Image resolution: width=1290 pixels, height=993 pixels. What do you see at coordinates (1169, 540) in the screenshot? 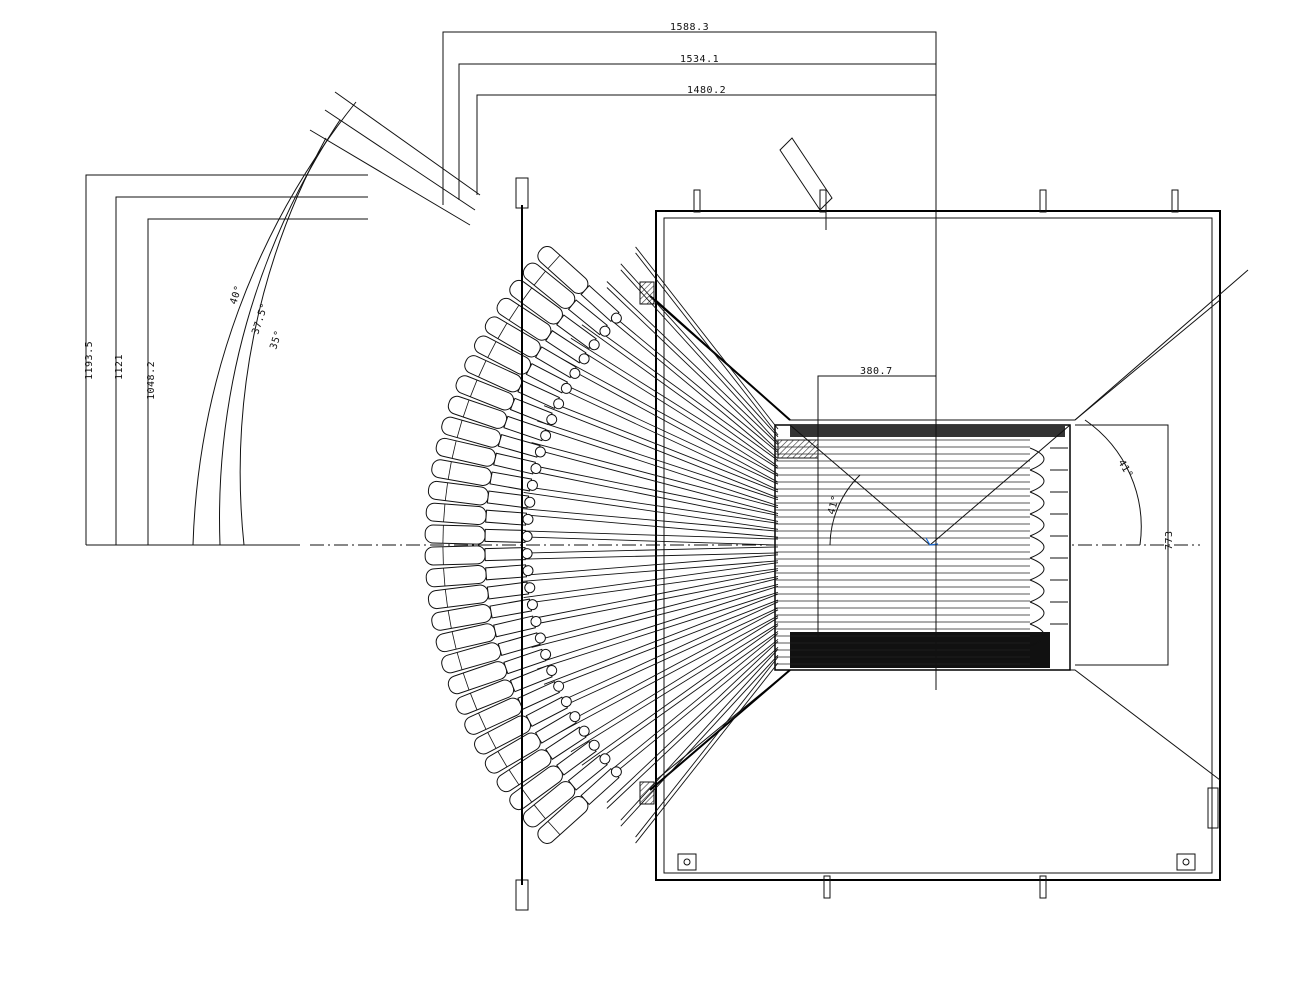
I see `dim-right-height: 773` at bounding box center [1169, 540].